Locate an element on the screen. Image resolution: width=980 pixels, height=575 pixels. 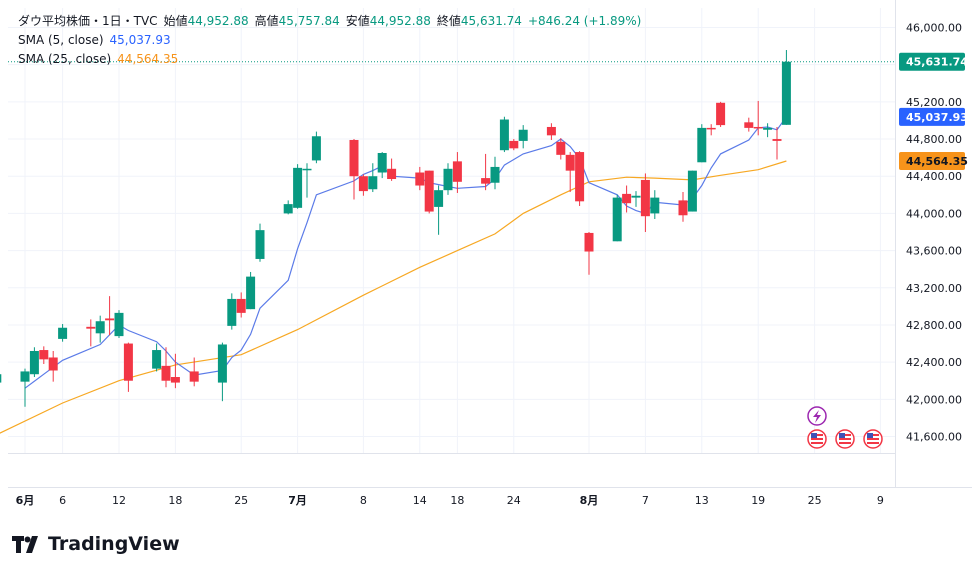
sma25-tag: 44,564.35 is located at coordinates (933, 160).